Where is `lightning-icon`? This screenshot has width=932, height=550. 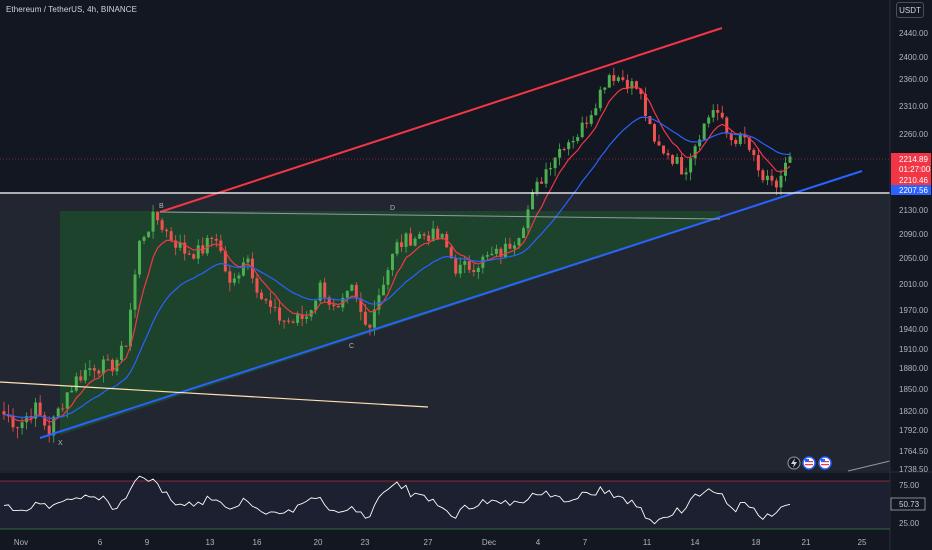
lightning-icon is located at coordinates (794, 463).